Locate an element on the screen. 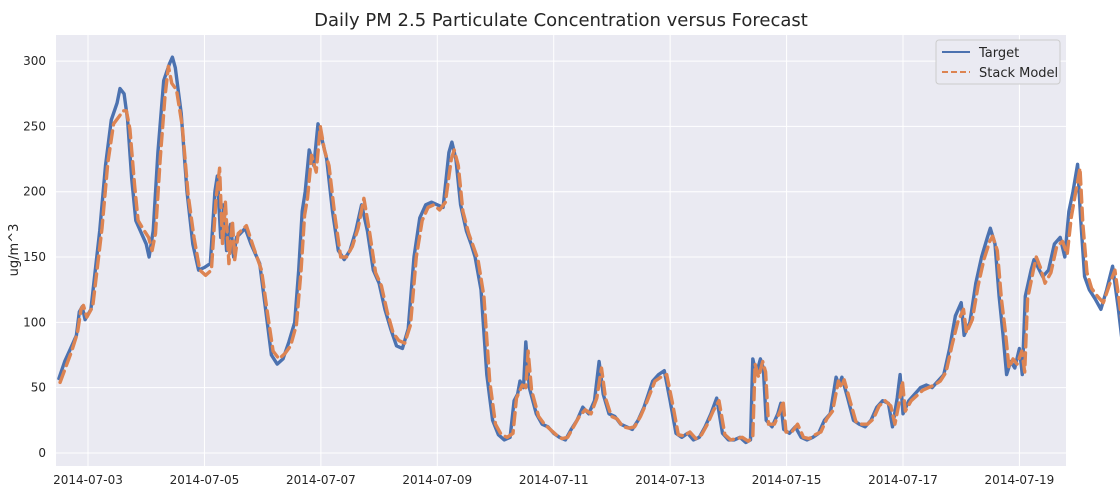  x-tick-label: 2014-07-03 is located at coordinates (88, 480).